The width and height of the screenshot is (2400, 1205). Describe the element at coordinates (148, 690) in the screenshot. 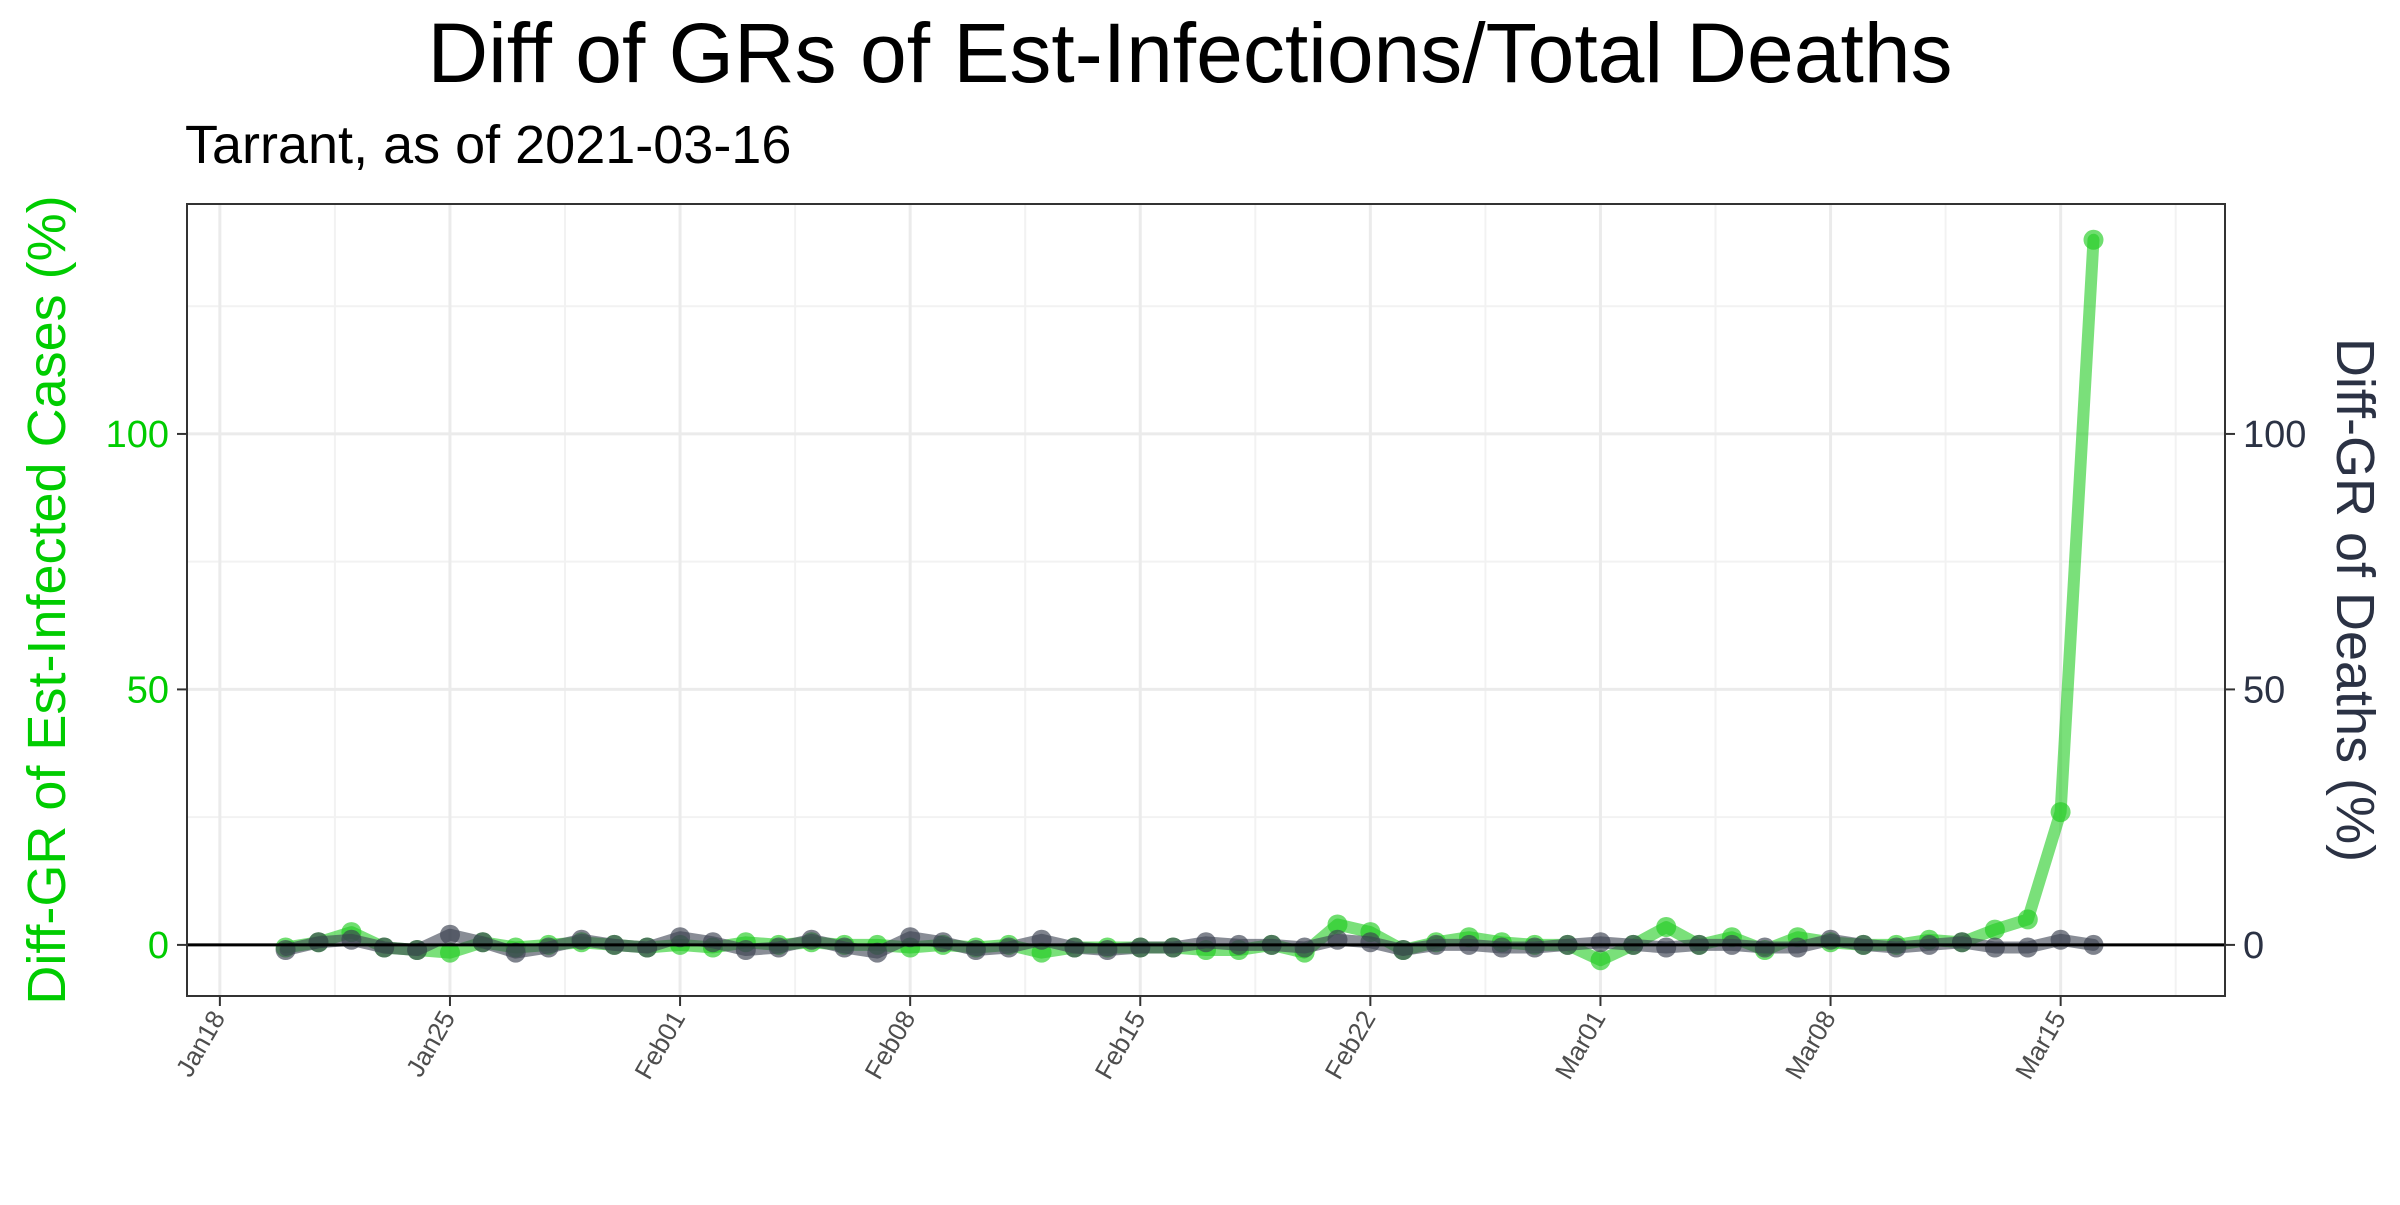

I see `y-left-tick-label: 50` at that location.